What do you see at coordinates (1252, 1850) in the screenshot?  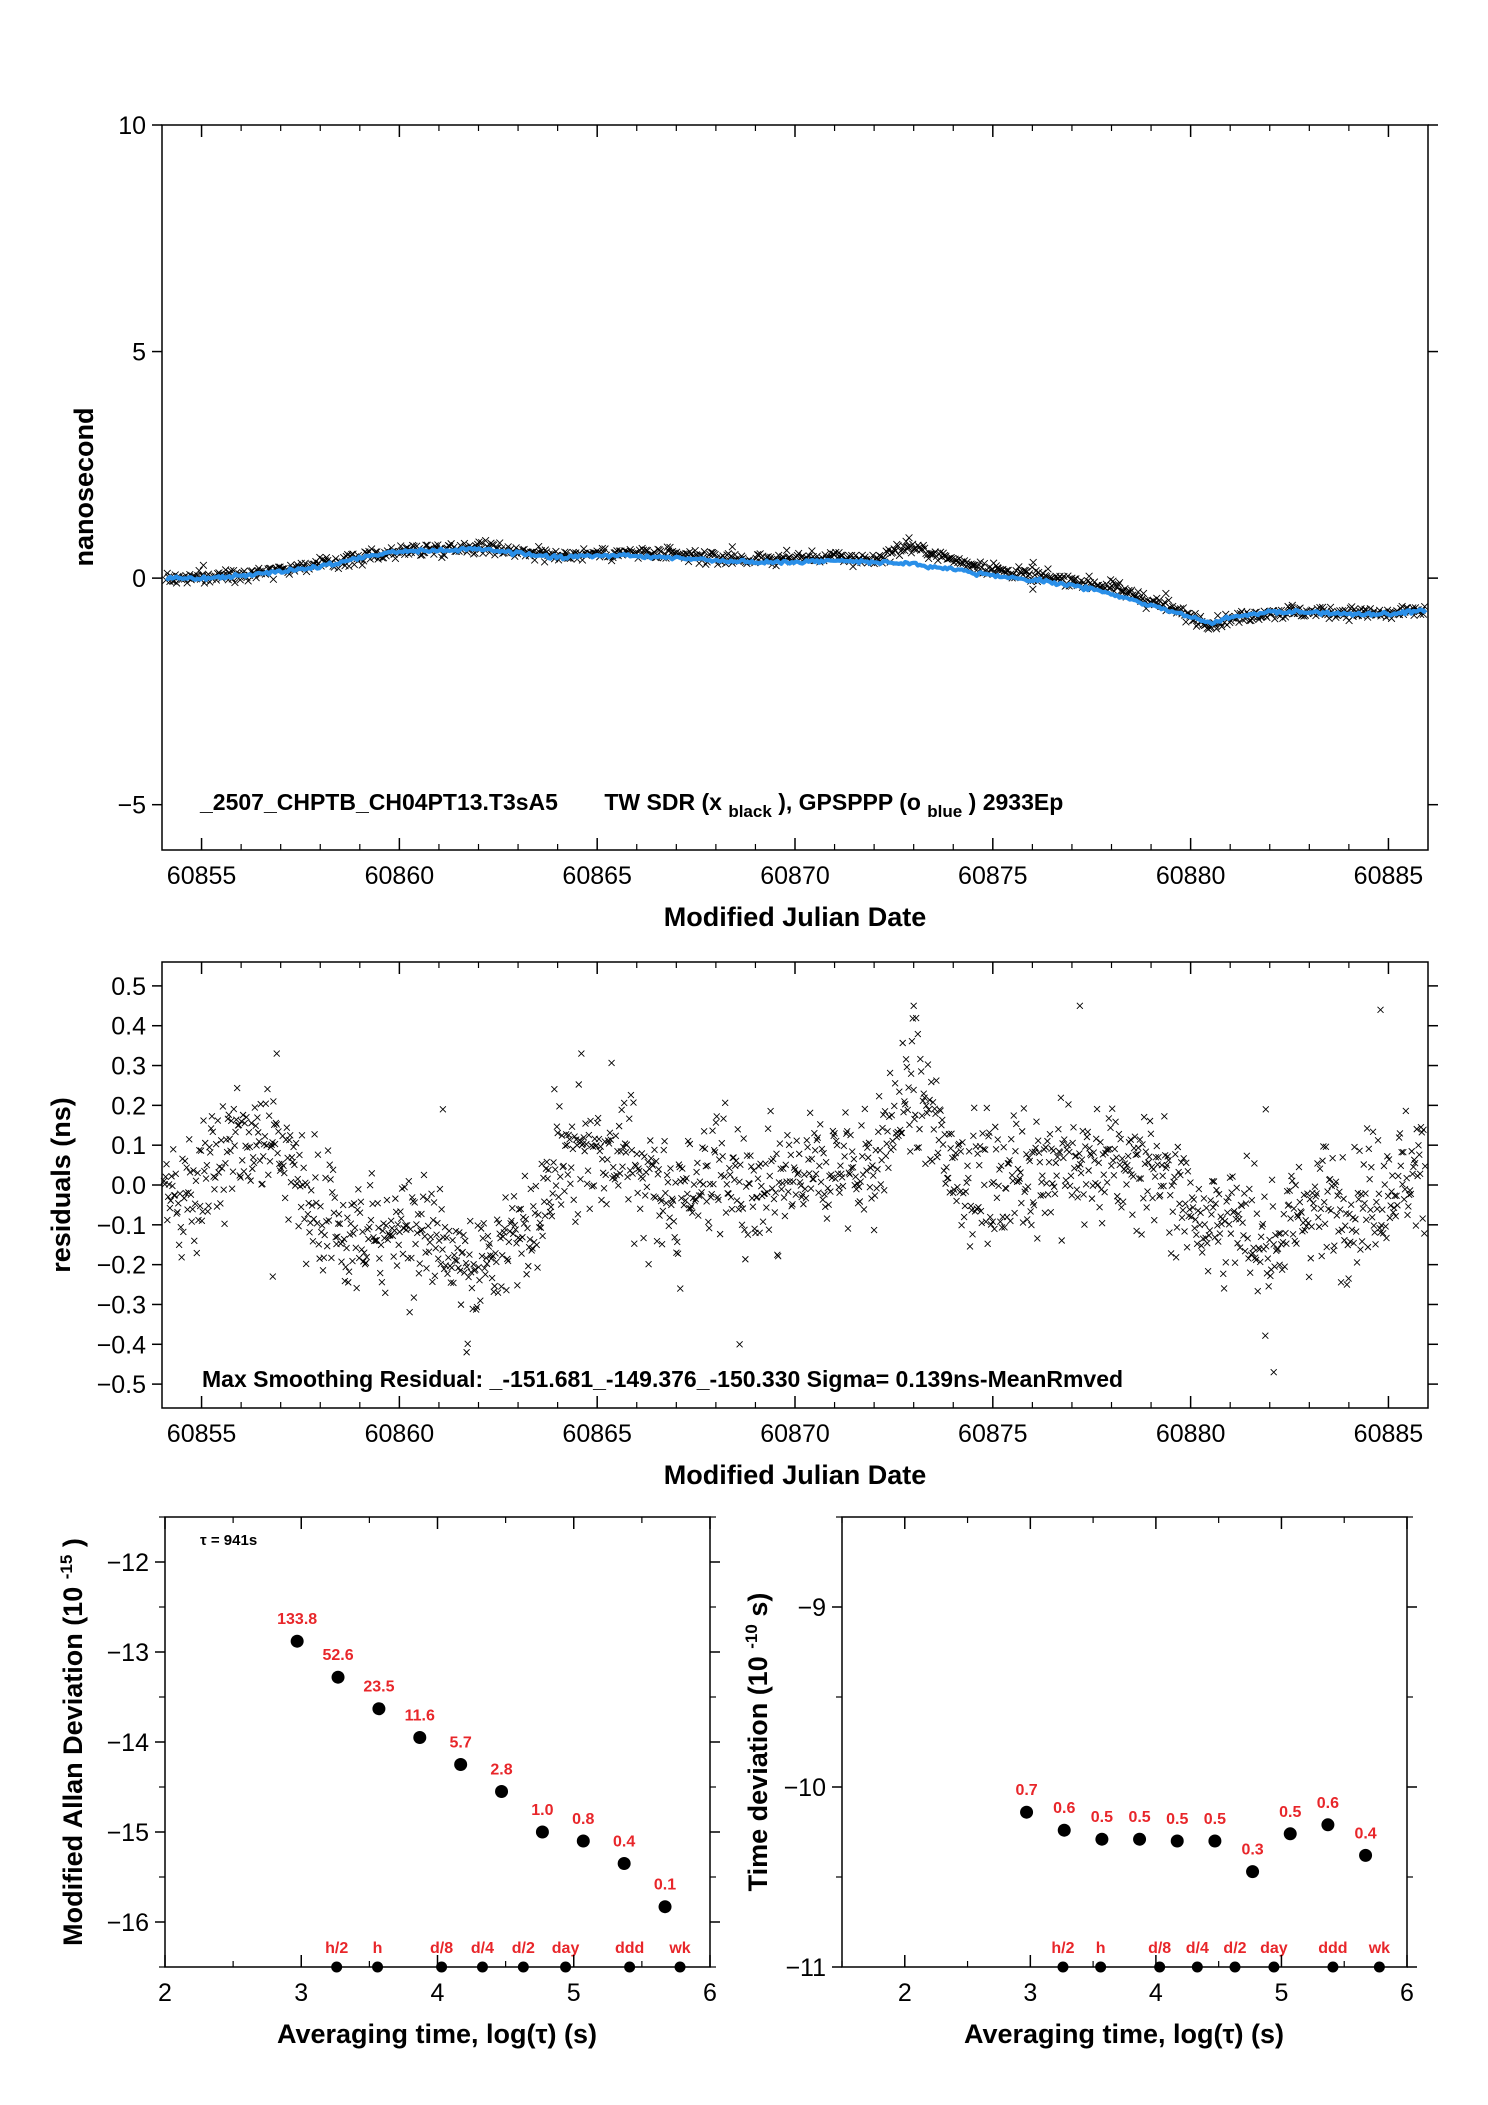 I see `deviation-value-label: 0.3` at bounding box center [1252, 1850].